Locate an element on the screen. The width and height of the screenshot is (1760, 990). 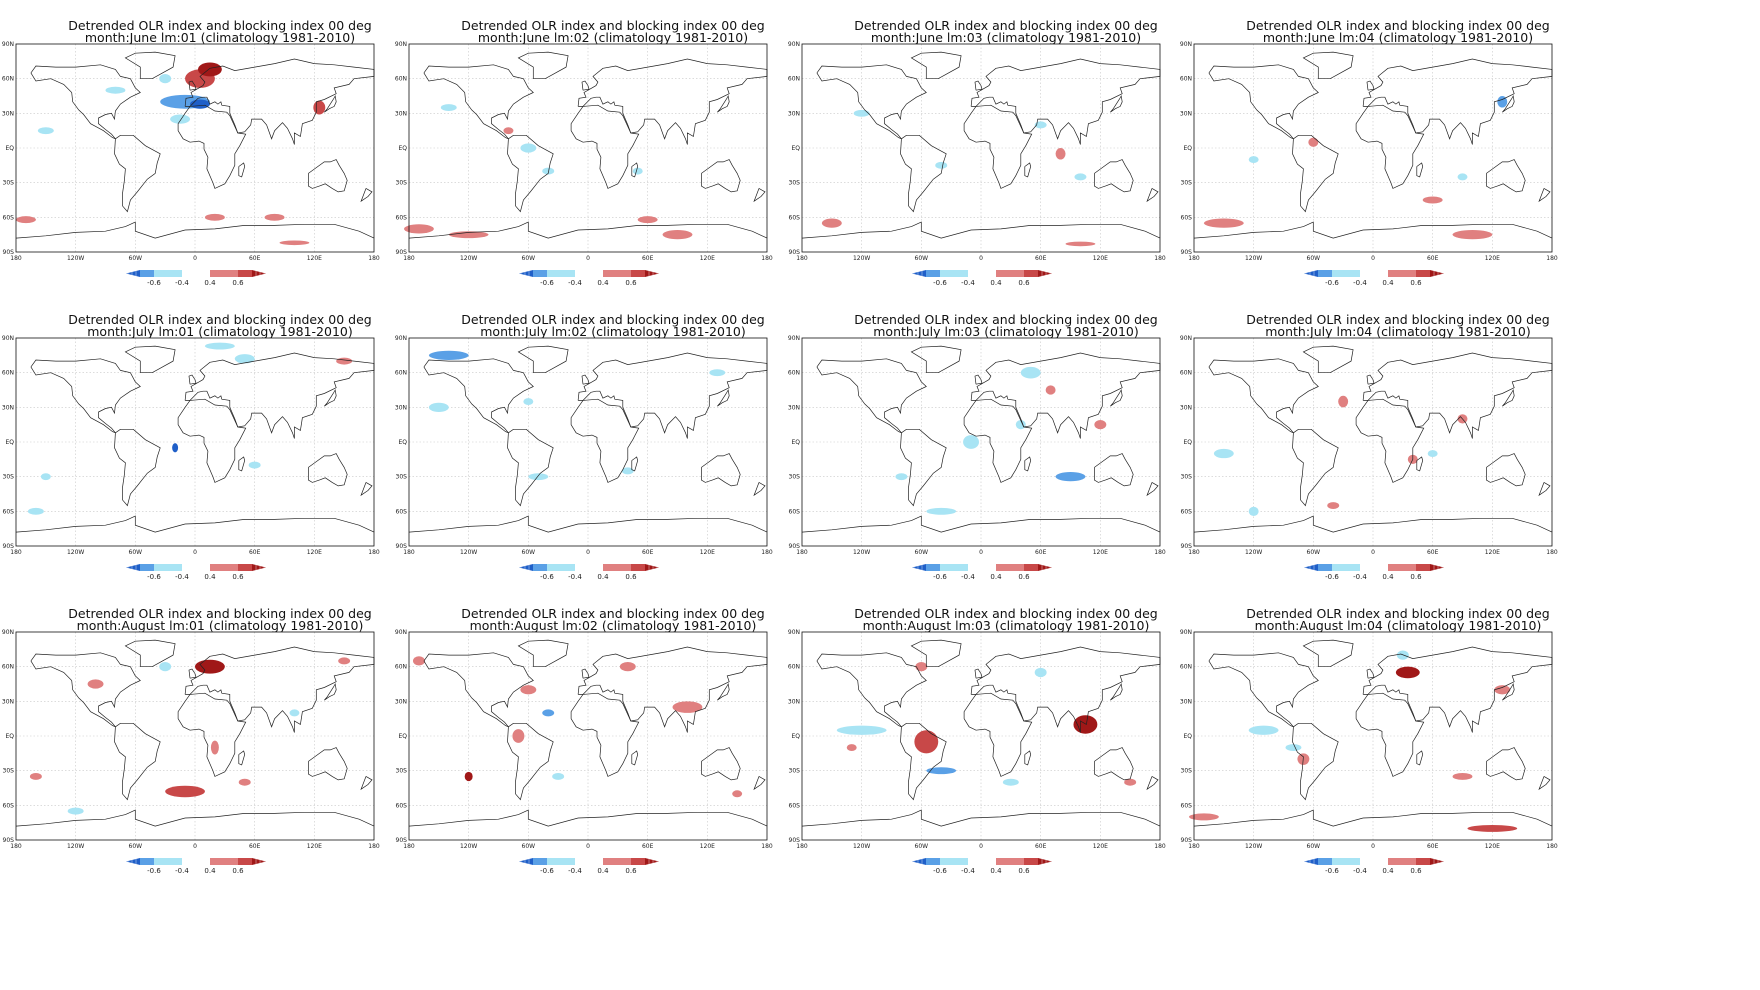
lat-tick-label: 30N is located at coordinates (401, 113).